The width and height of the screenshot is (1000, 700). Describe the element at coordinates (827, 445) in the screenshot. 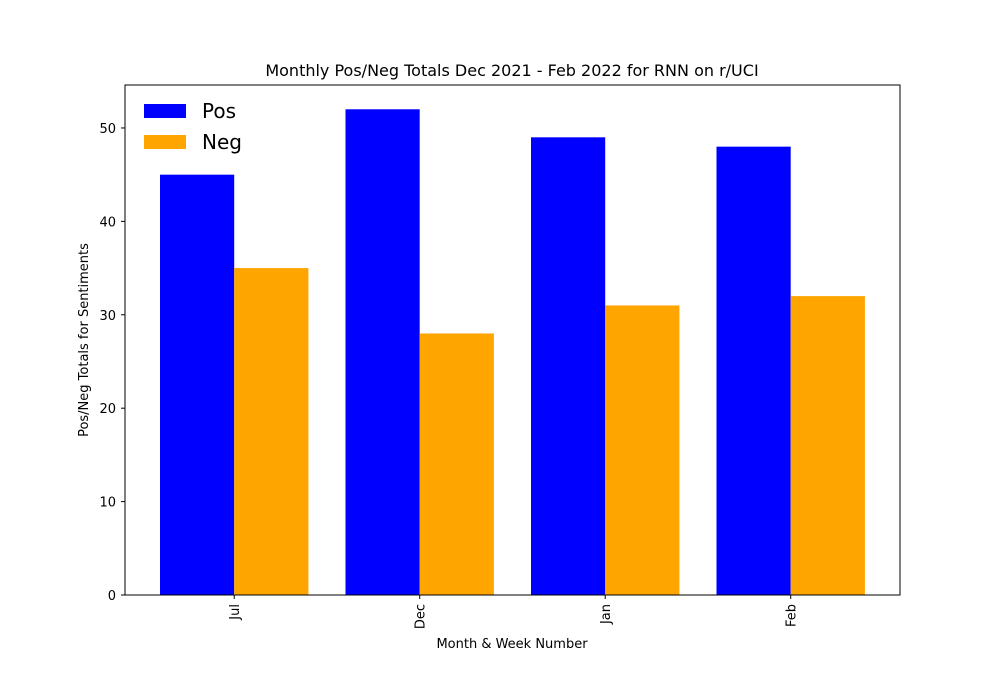

I see `bar-neg-feb` at that location.